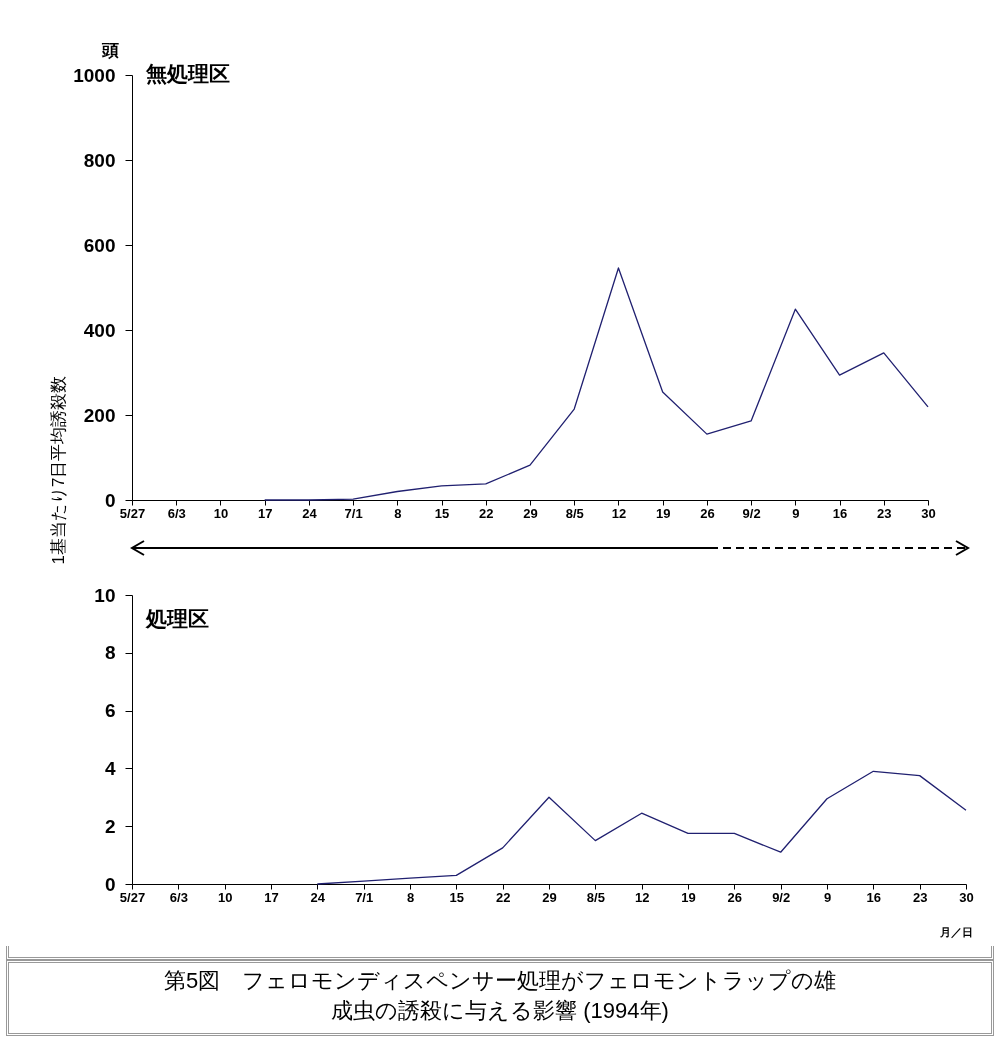 The height and width of the screenshot is (1039, 999). I want to click on y-tick-label: 800, so click(99, 160).